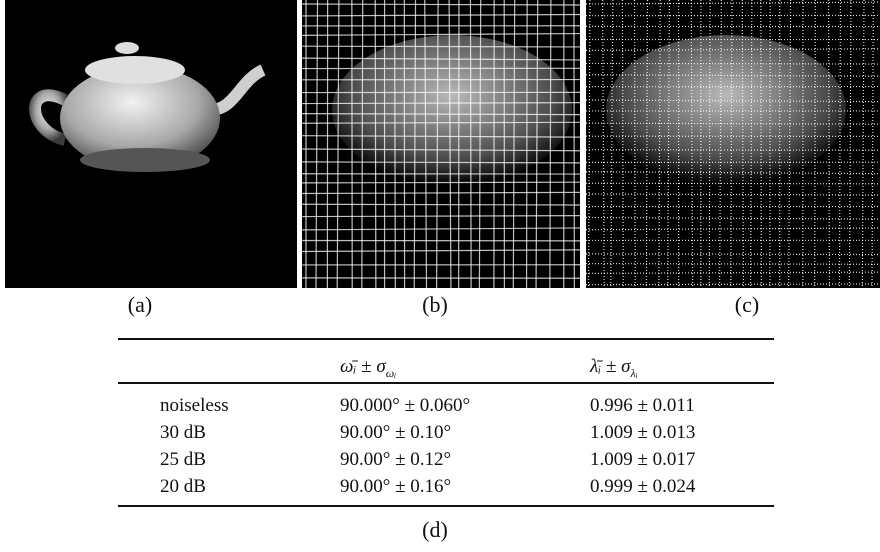 The image size is (880, 552). Describe the element at coordinates (183, 486) in the screenshot. I see `table-cell: 20 dB` at that location.